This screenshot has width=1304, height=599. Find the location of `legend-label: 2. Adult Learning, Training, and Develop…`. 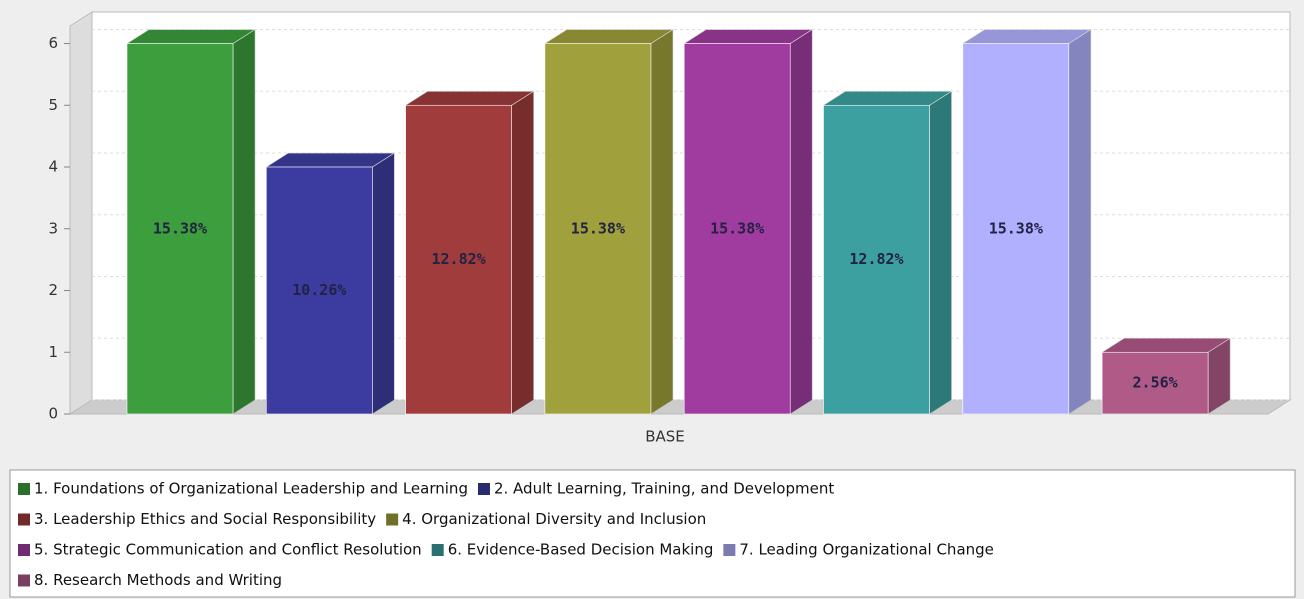

legend-label: 2. Adult Learning, Training, and Develop… is located at coordinates (664, 489).